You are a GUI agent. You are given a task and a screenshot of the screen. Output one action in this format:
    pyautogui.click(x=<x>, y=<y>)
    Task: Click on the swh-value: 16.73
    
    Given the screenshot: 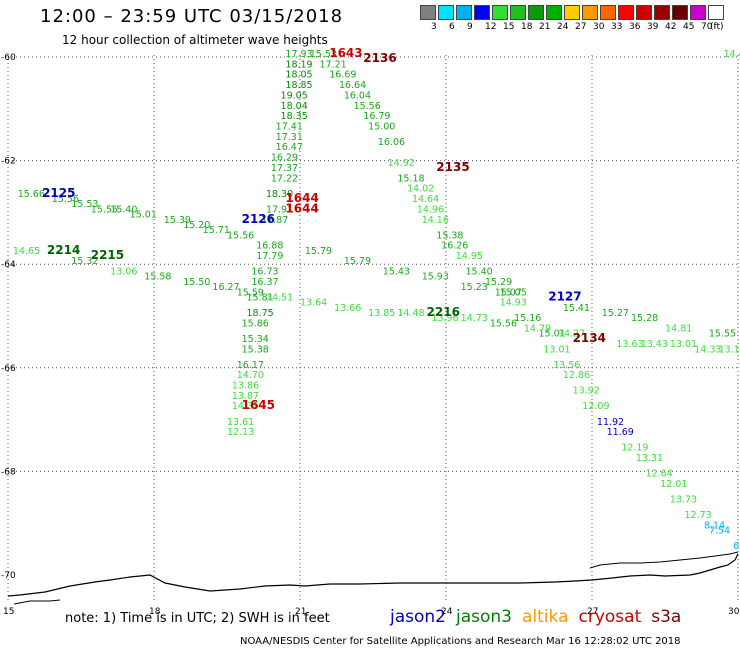 What is the action you would take?
    pyautogui.click(x=264, y=272)
    